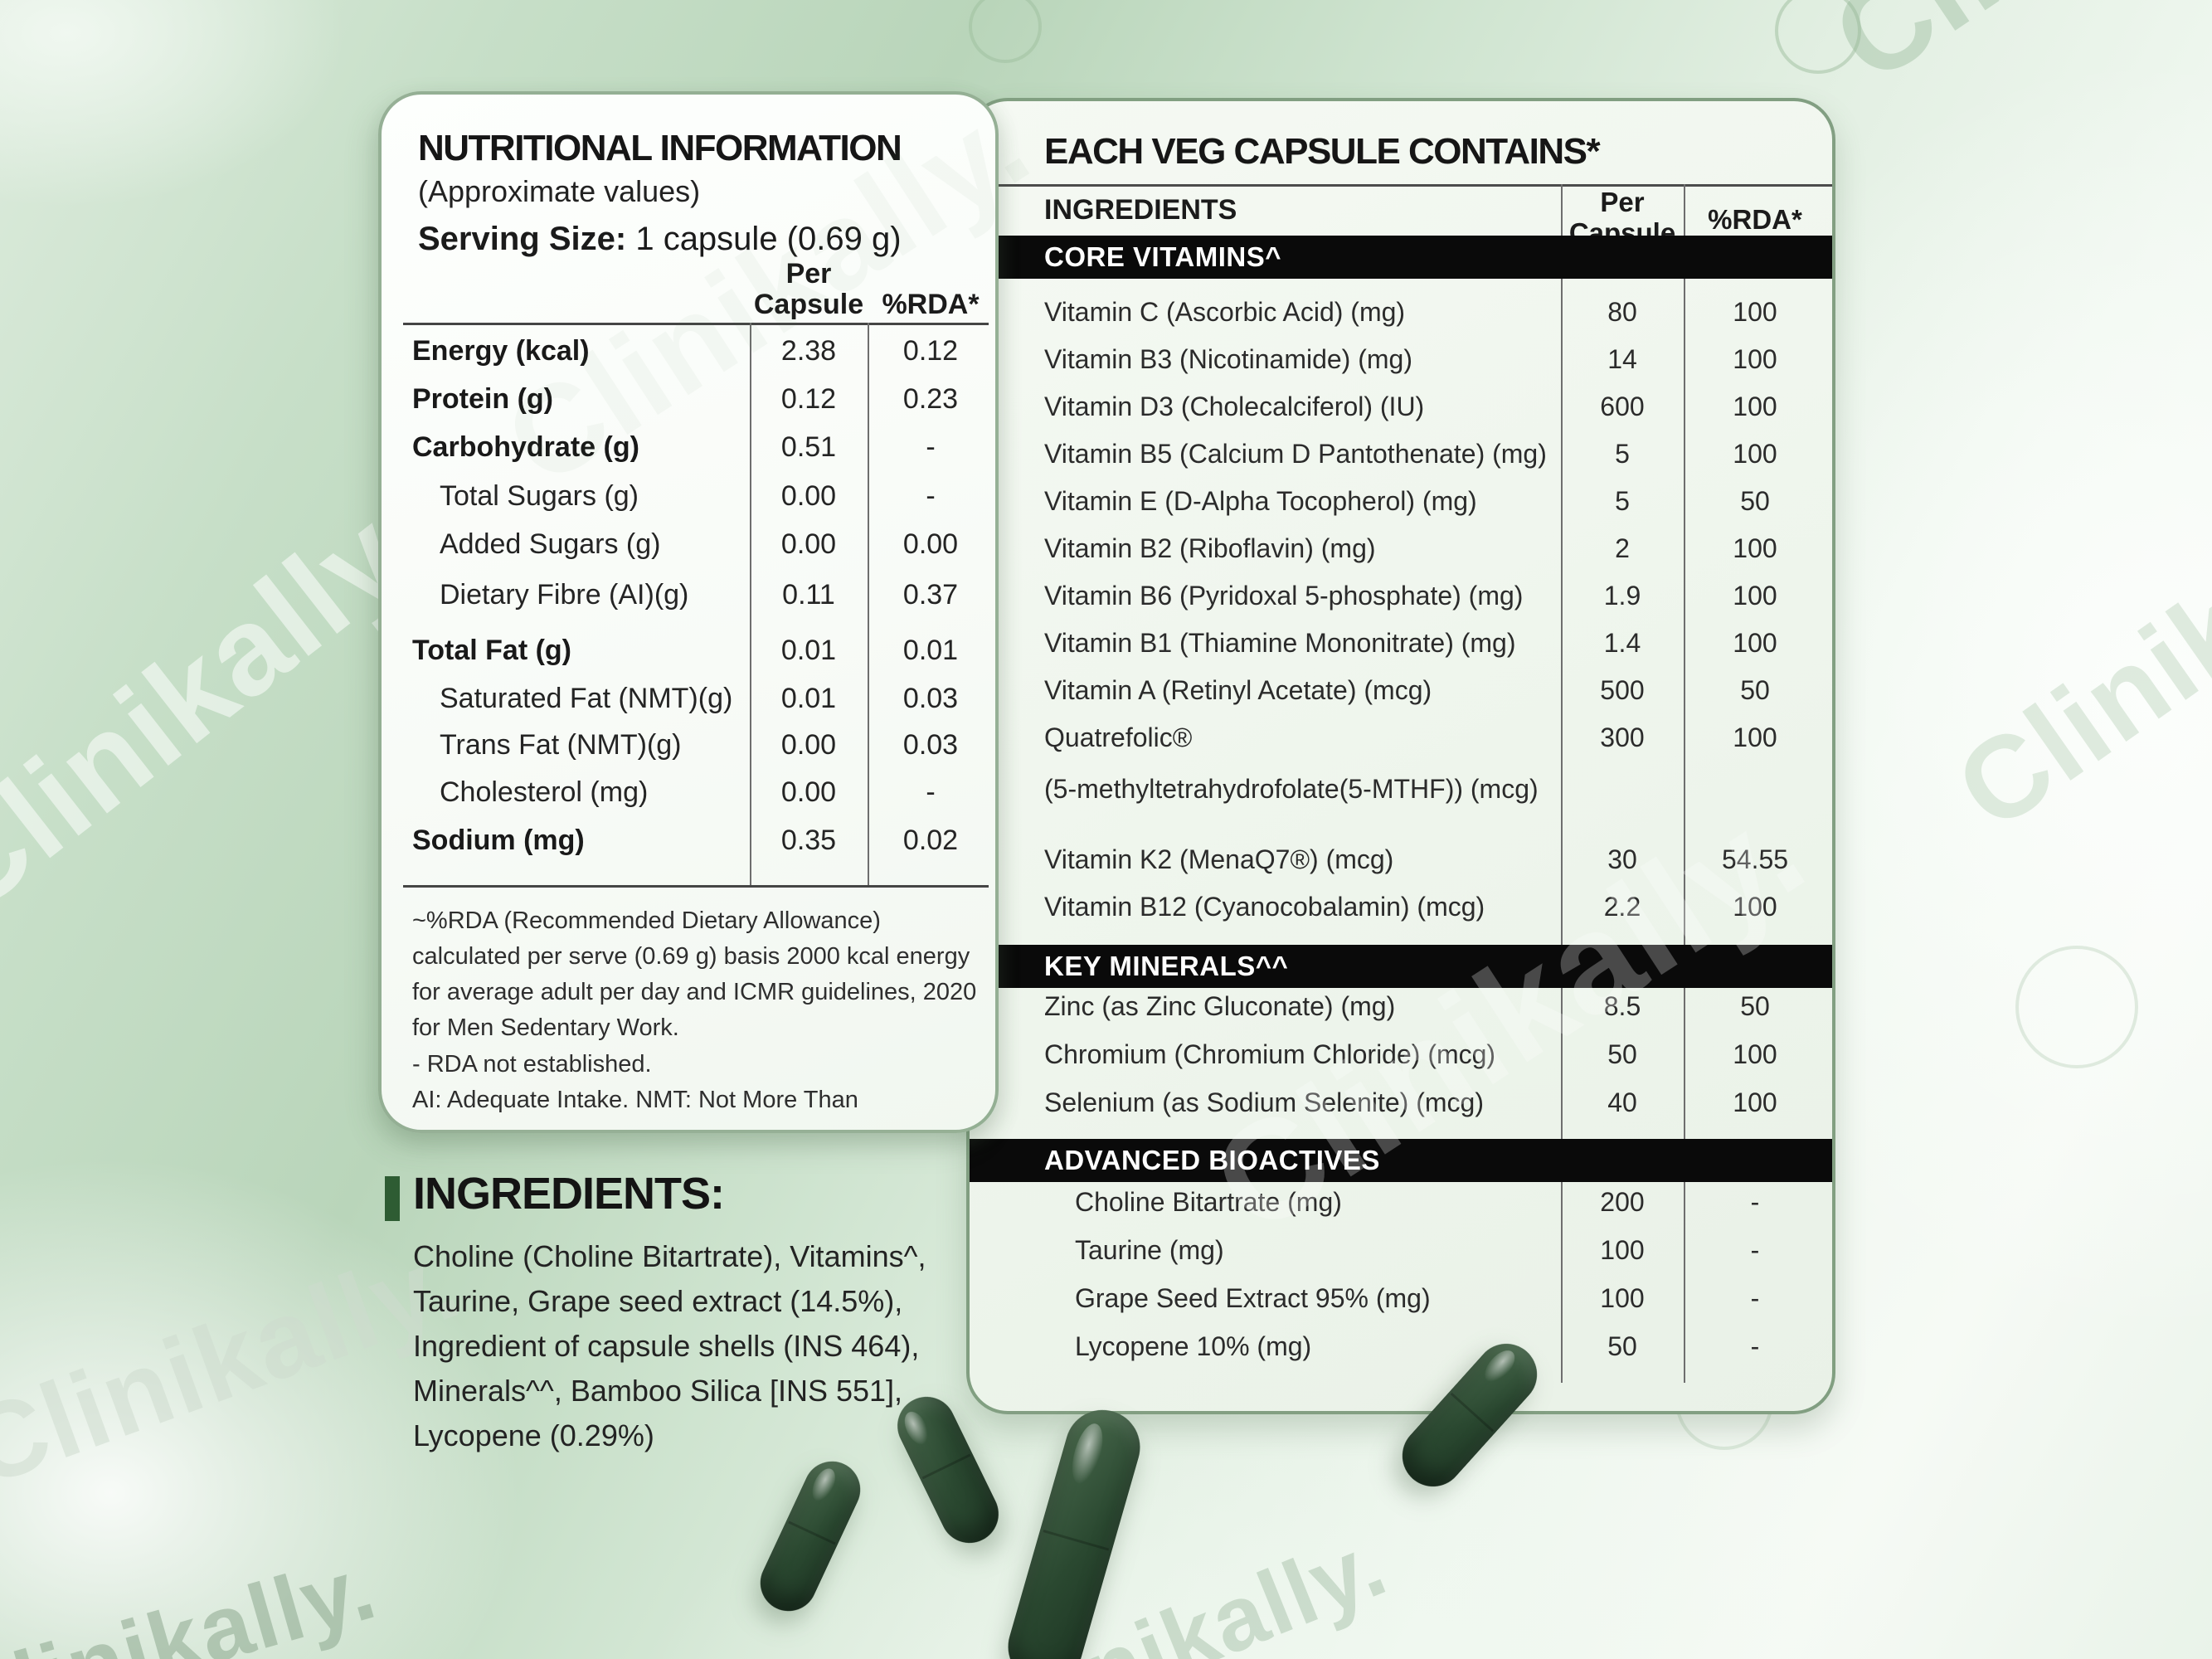  What do you see at coordinates (685, 840) in the screenshot?
I see `nutrition-row: Sodium (mg) 0.35 0.02` at bounding box center [685, 840].